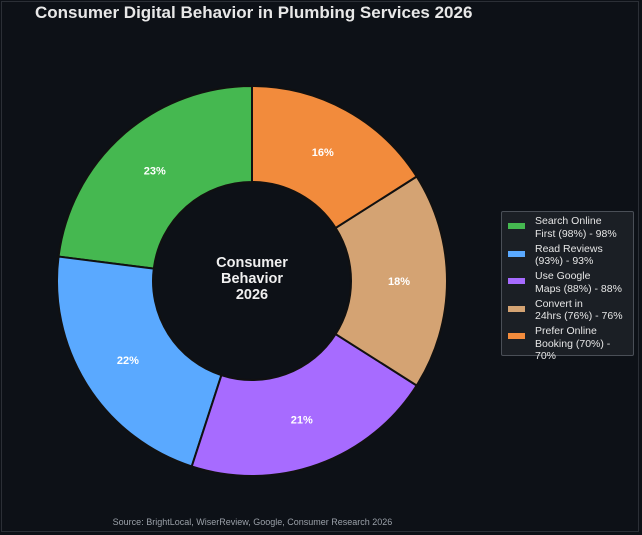 This screenshot has width=642, height=535. What do you see at coordinates (155, 172) in the screenshot?
I see `slice-label-1: 23%` at bounding box center [155, 172].